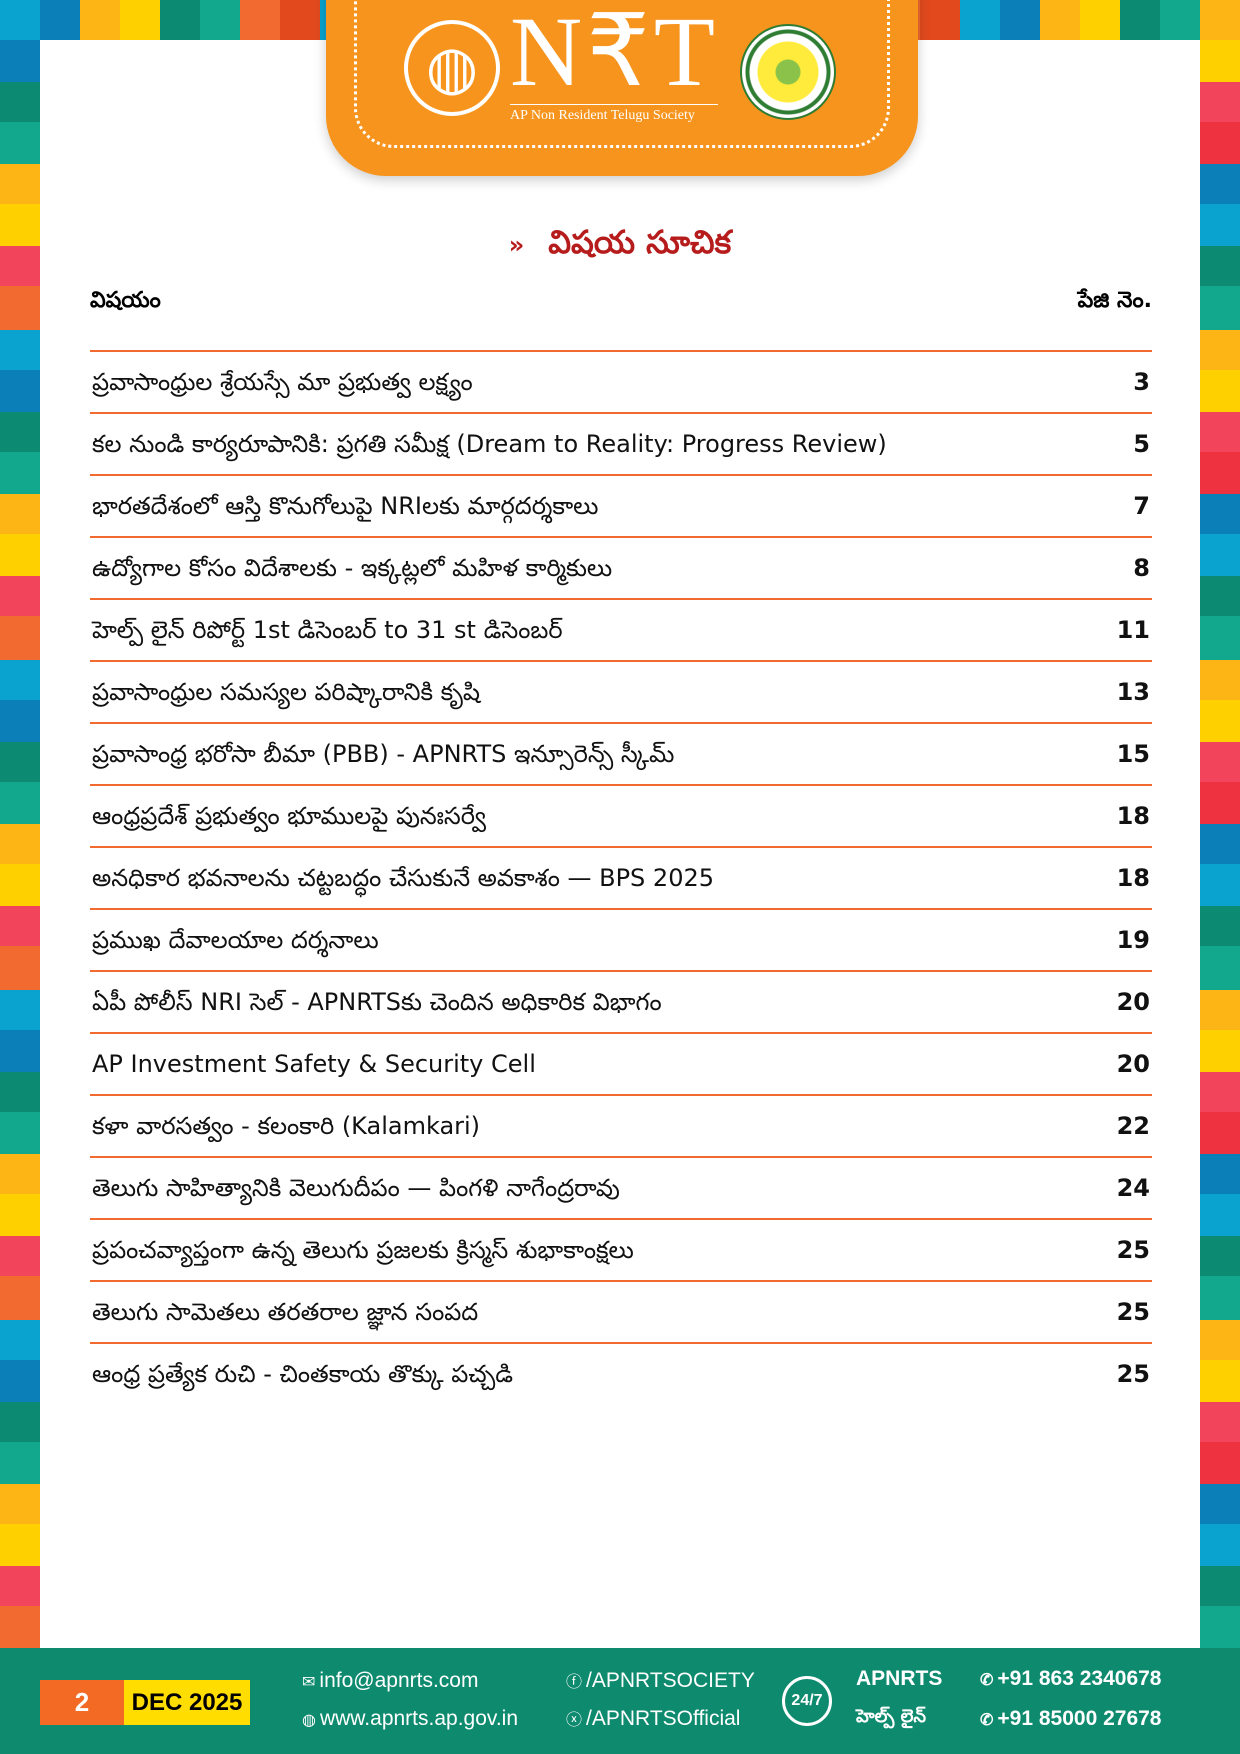 The image size is (1240, 1754). Describe the element at coordinates (788, 72) in the screenshot. I see `government-seal-icon` at that location.